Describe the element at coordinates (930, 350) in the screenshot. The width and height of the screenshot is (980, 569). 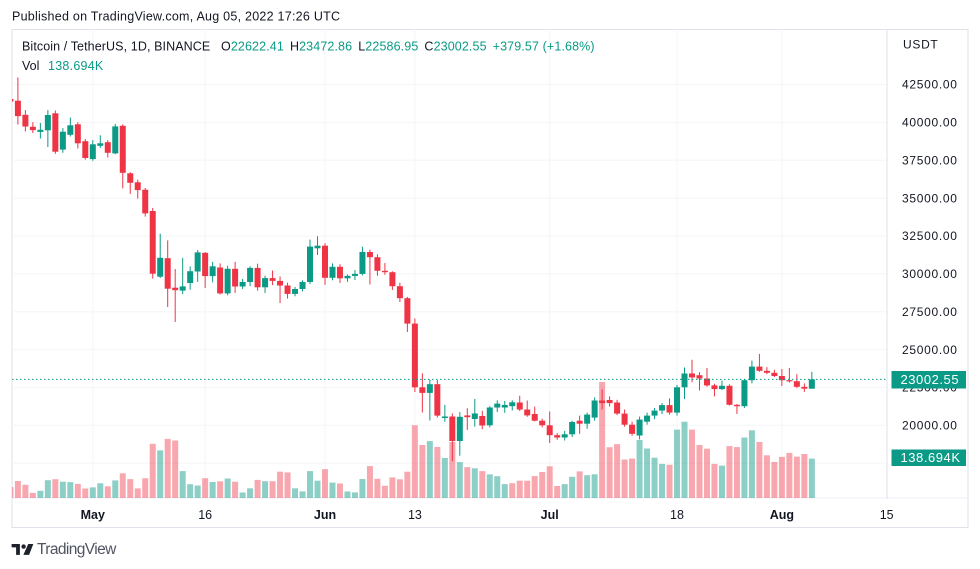
I see `svg-text: 25000.00` at that location.